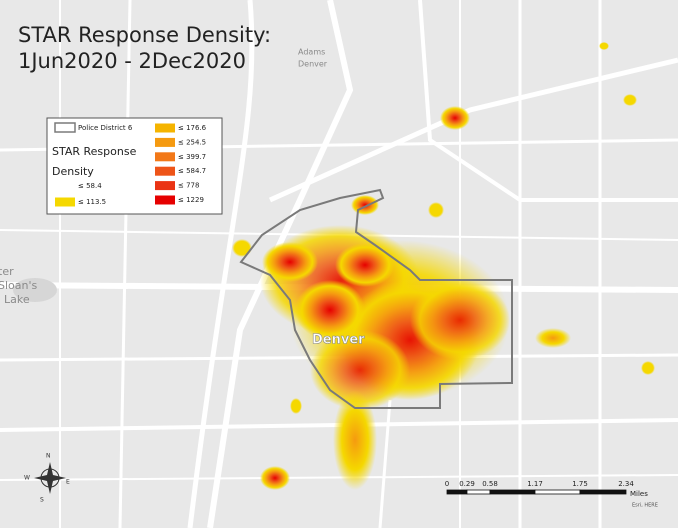  I want to click on title: 1Jun2020 - 2Dec2020, so click(132, 61).